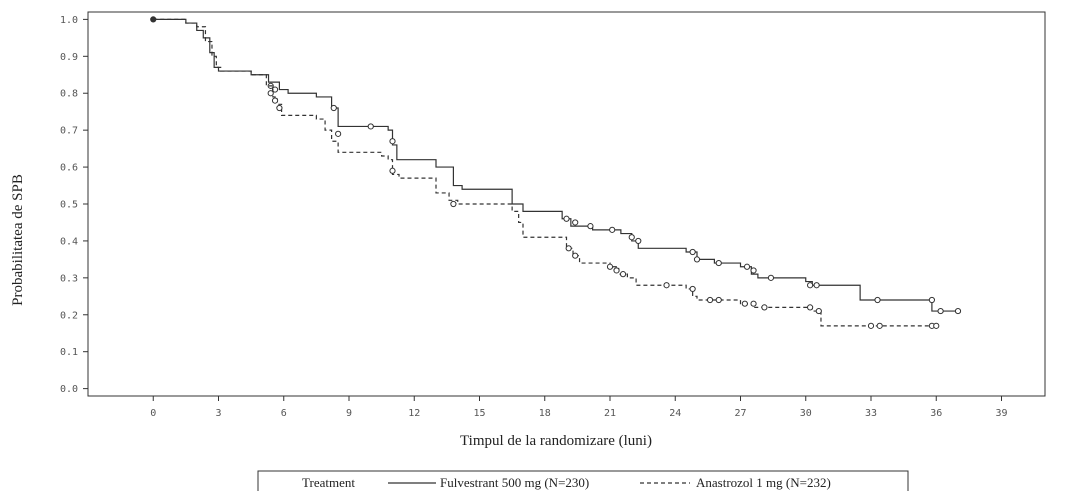 The height and width of the screenshot is (496, 1073). What do you see at coordinates (69, 352) in the screenshot?
I see `y-tick-label: 0.1` at bounding box center [69, 352].